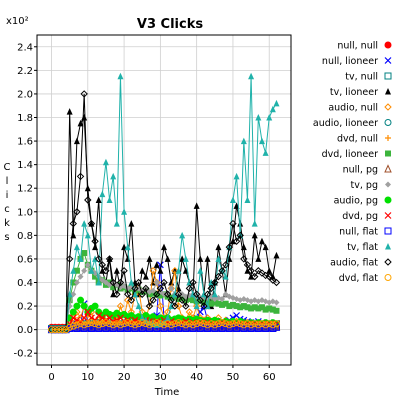  I want to click on series-line, so click(164, 328).